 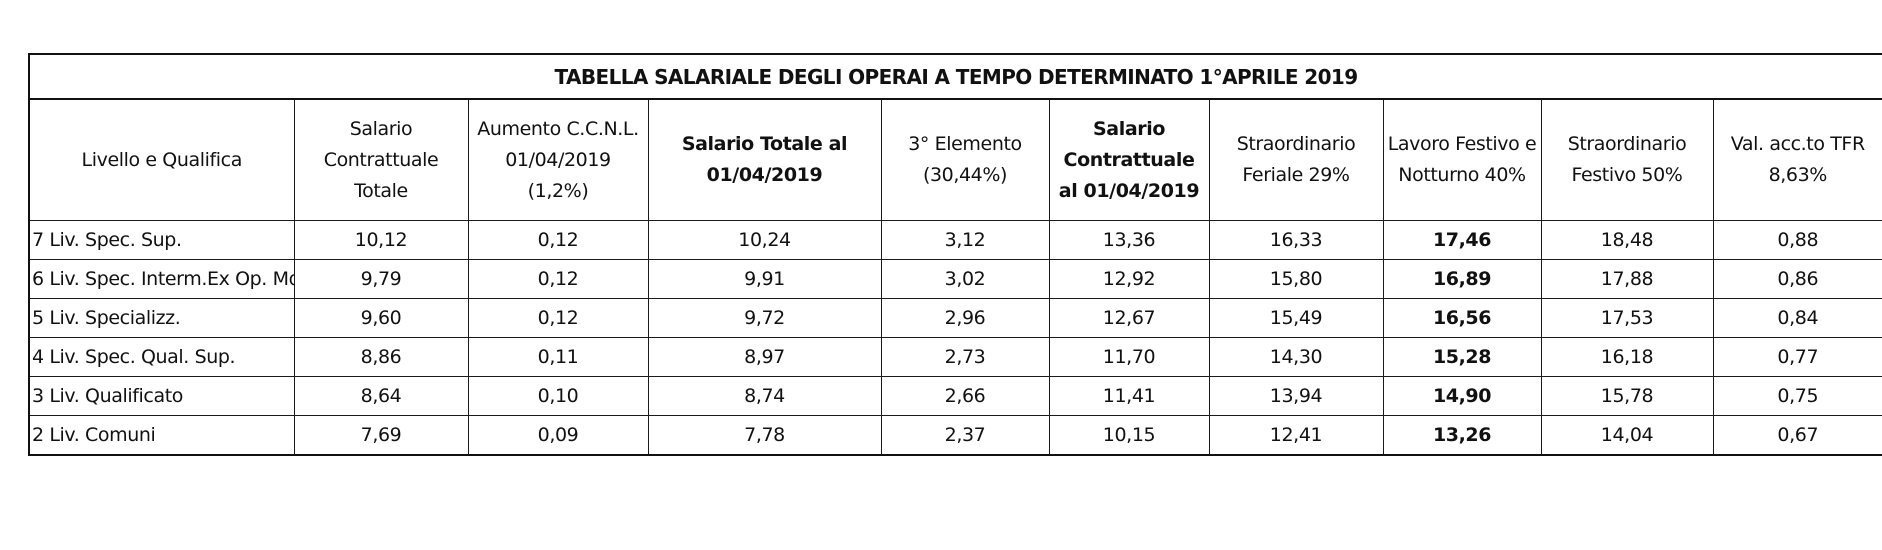 I want to click on cell-salario-contrattuale-al: 11,70, so click(x=1129, y=357).